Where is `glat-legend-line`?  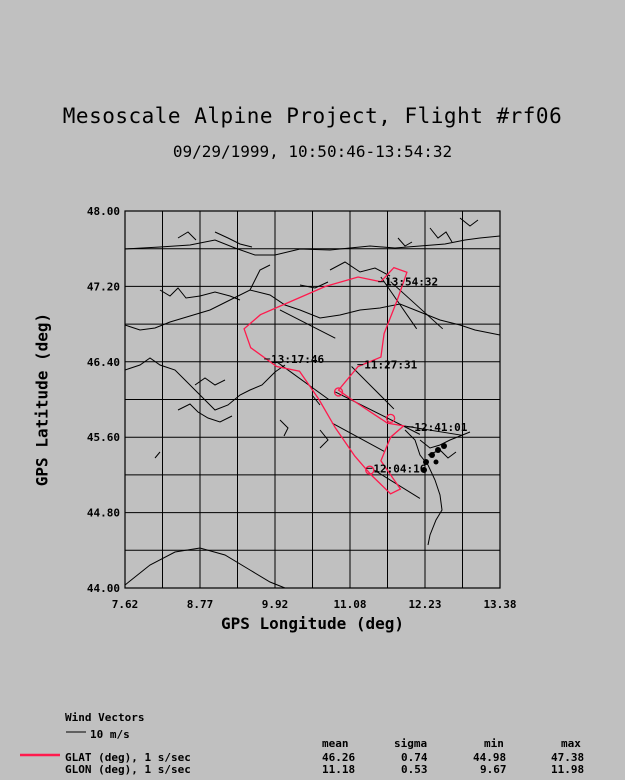 glat-legend-line is located at coordinates (40, 755).